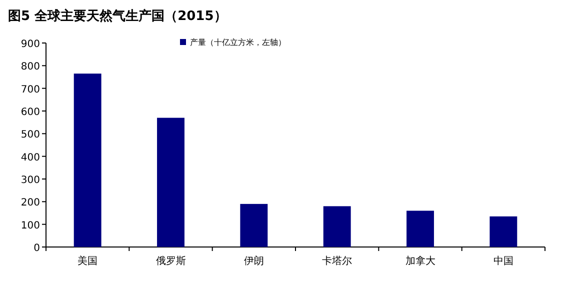 This screenshot has width=583, height=303. I want to click on x-tick-label: 中国, so click(503, 261).